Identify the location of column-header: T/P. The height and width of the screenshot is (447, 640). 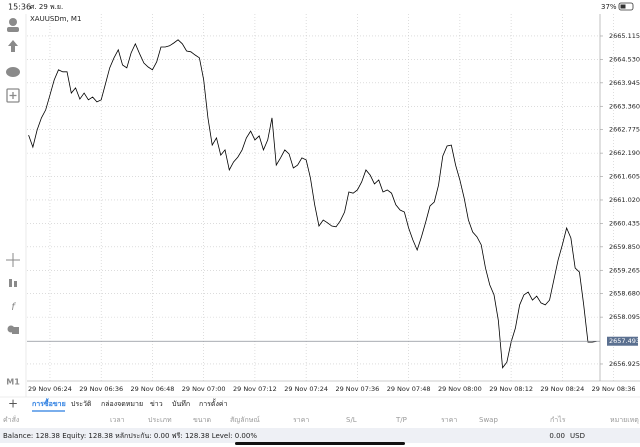
(401, 420).